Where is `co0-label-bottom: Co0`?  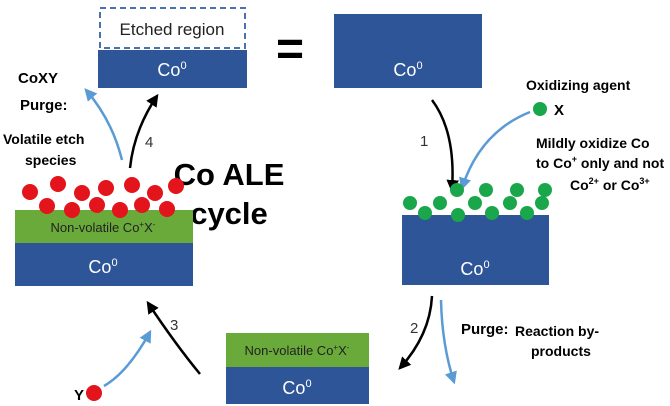
co0-label-bottom: Co0 is located at coordinates (296, 388).